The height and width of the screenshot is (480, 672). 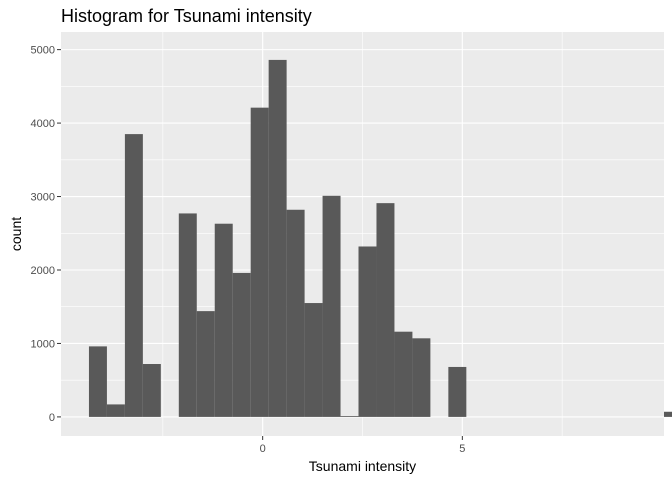 I want to click on y-tick-label: 2000, so click(x=43, y=271).